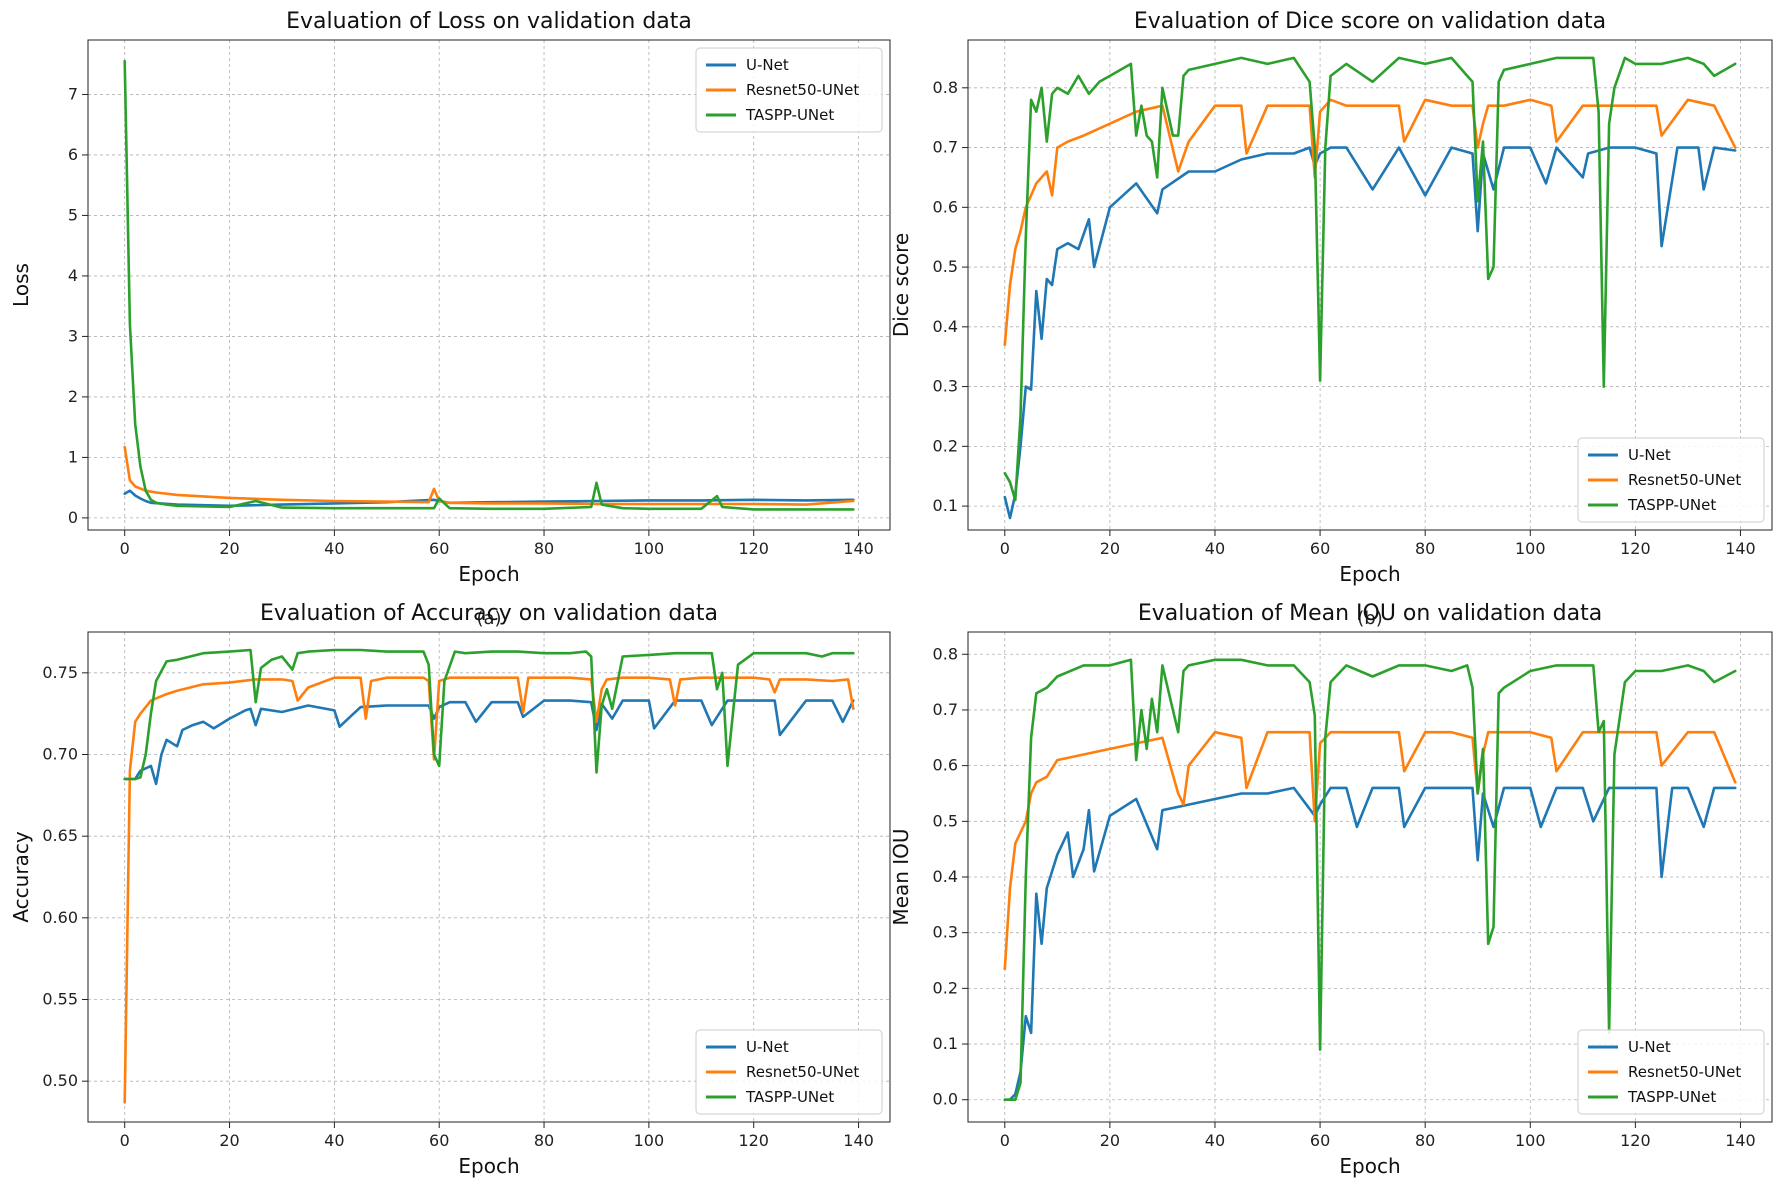 The height and width of the screenshot is (1185, 1780). I want to click on y-tick-label: 2, so click(73, 396).